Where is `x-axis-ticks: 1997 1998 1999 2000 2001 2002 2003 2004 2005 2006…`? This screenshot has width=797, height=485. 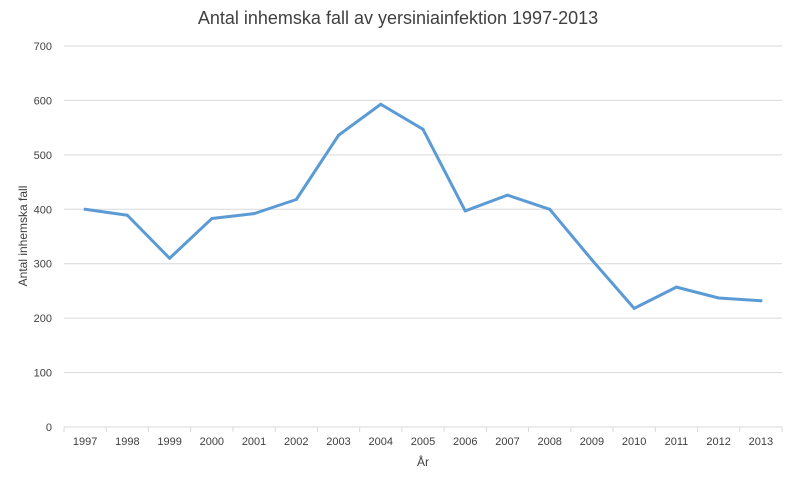 x-axis-ticks: 1997 1998 1999 2000 2001 2002 2003 2004 2005 2006… is located at coordinates (423, 442).